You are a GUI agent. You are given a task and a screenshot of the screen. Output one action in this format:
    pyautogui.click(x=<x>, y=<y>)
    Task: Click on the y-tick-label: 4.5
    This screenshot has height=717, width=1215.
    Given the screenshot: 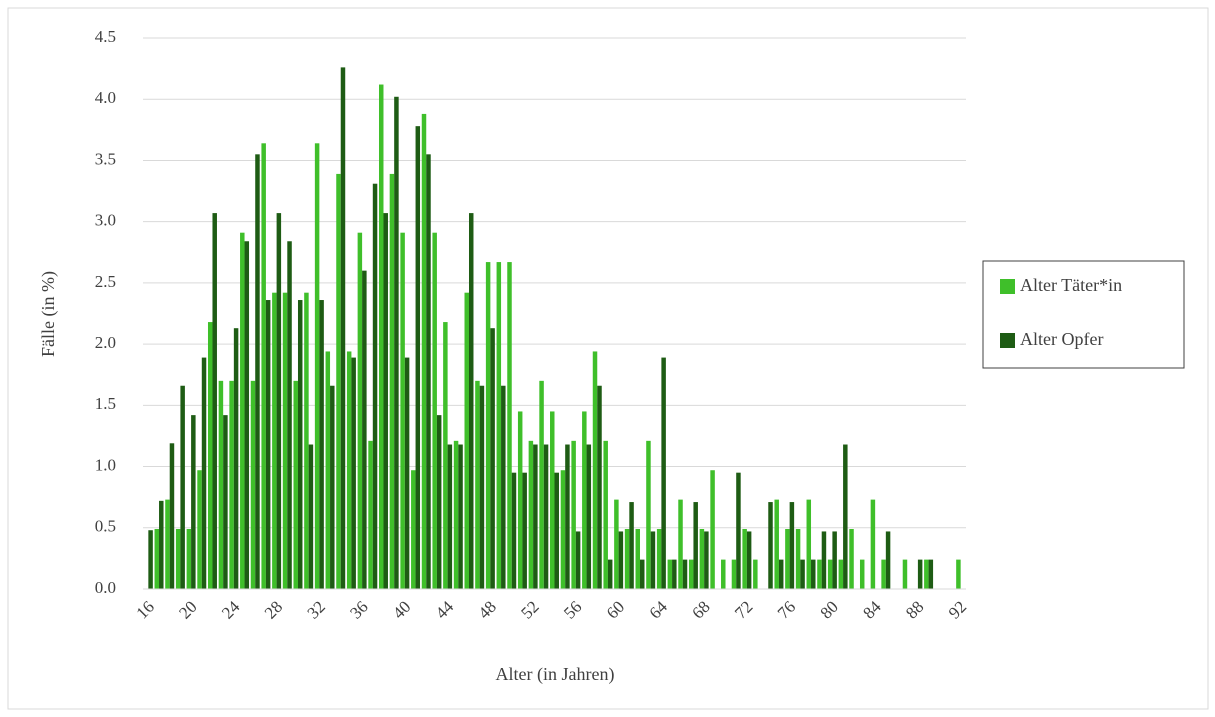 What is the action you would take?
    pyautogui.click(x=105, y=36)
    